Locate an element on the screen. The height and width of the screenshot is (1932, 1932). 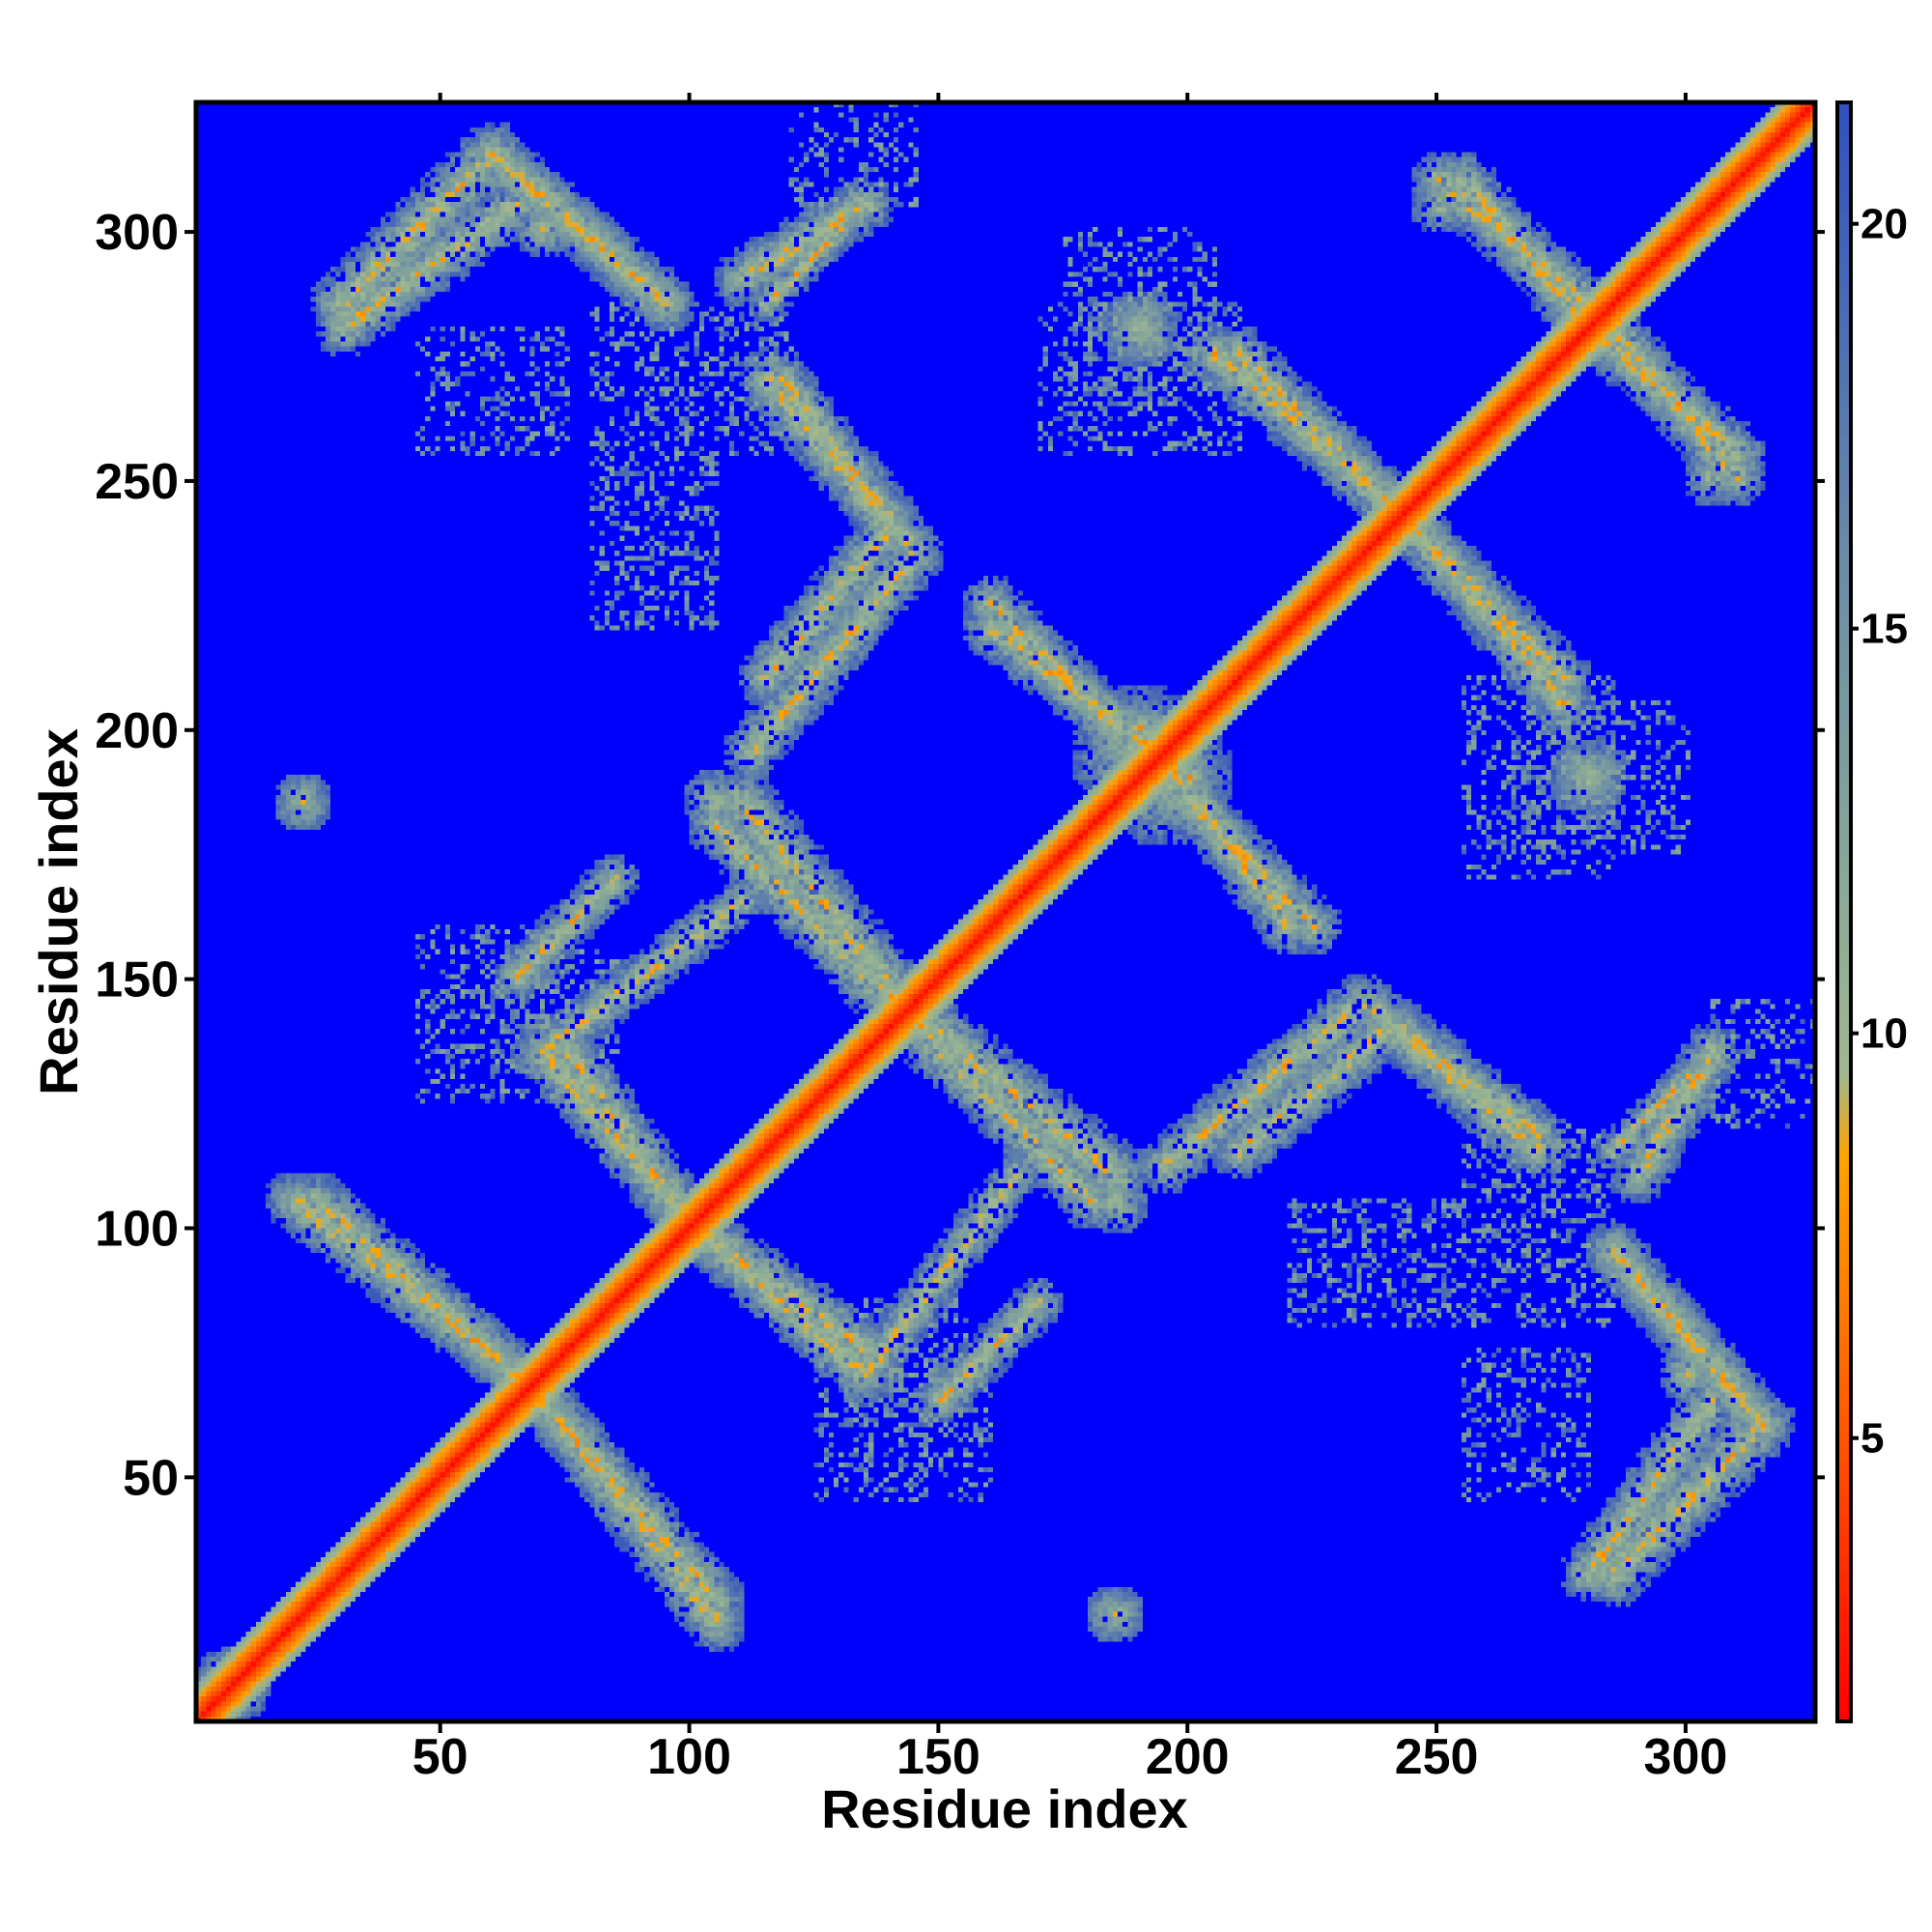
y-axis-title: Residue index is located at coordinates (58, 911).